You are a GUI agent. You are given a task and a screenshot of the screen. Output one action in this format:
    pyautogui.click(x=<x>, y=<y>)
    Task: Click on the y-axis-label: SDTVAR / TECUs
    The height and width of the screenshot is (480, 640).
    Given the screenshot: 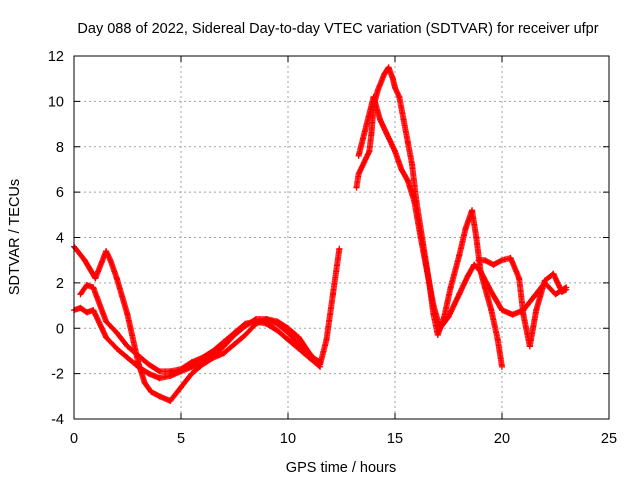 What is the action you would take?
    pyautogui.click(x=15, y=237)
    